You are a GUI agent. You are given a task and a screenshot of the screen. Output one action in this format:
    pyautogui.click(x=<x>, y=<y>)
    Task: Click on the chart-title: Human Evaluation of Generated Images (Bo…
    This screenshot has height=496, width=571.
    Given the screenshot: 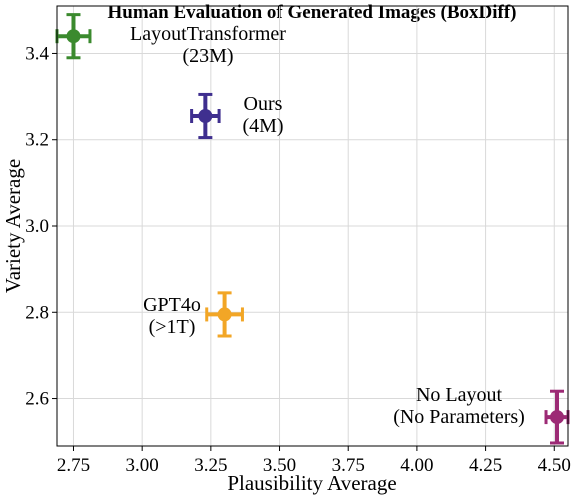 What is the action you would take?
    pyautogui.click(x=311, y=12)
    